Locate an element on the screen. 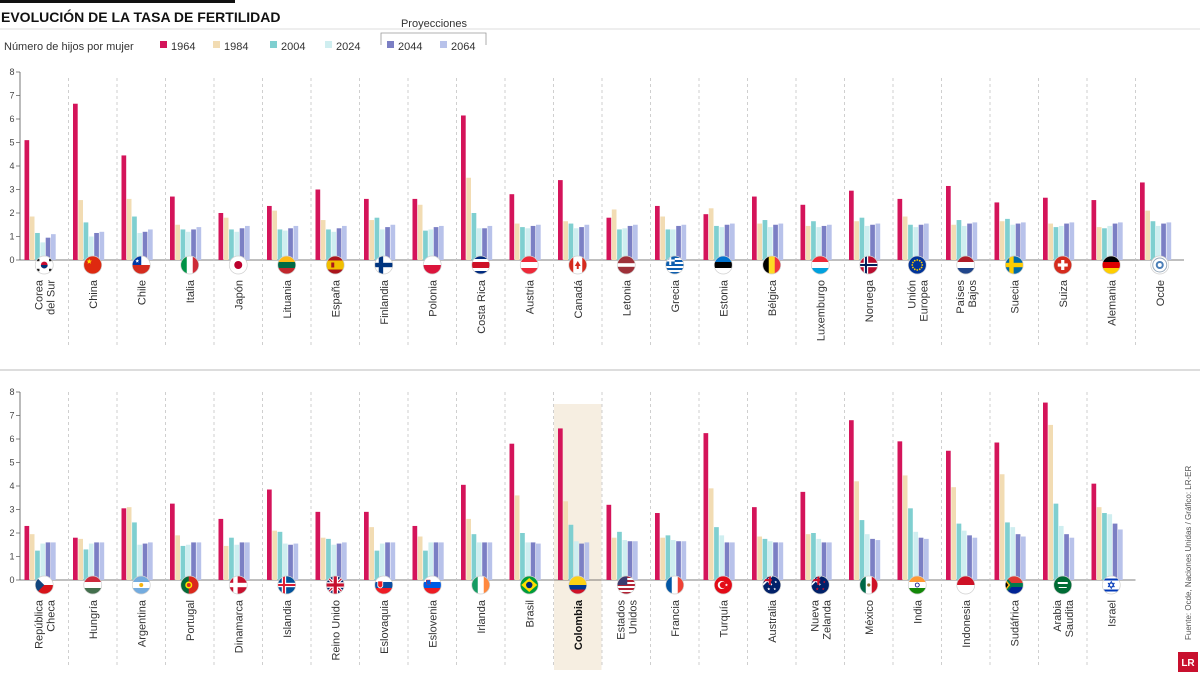 This screenshot has height=674, width=1200. flag-latvia is located at coordinates (626, 265).